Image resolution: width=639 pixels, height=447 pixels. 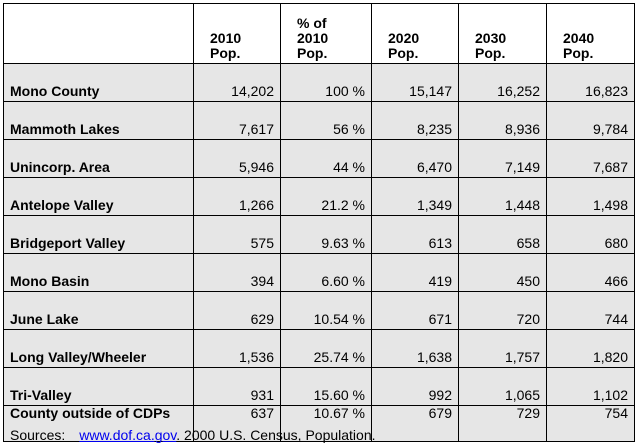 What do you see at coordinates (98, 234) in the screenshot?
I see `row-label-cell: Bridgeport Valley` at bounding box center [98, 234].